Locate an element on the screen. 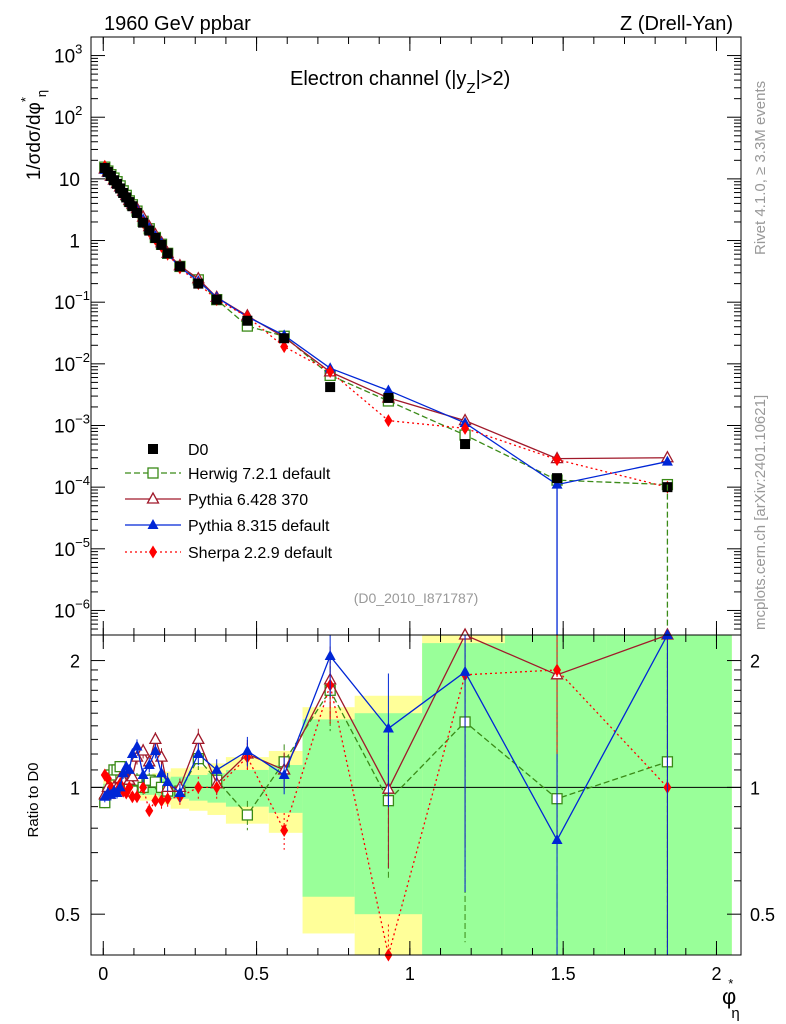  x-axis-label-sup: * is located at coordinates (730, 983).